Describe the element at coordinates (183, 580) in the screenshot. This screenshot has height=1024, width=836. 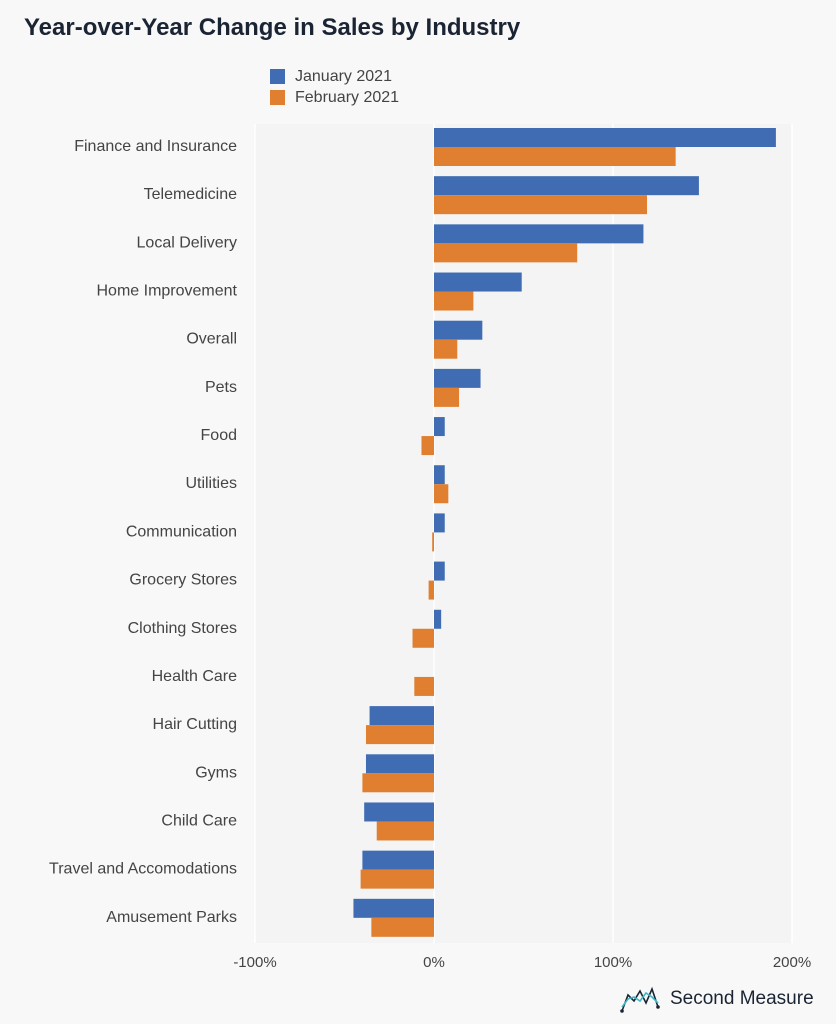
I see `category-label-grocery-stores: Grocery Stores` at that location.